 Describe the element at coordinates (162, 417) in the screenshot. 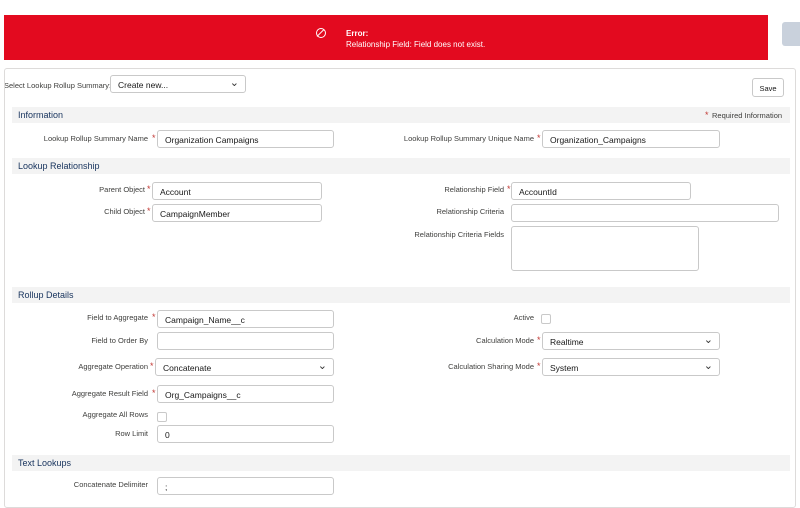

I see `aggregate-all-rows-checkbox` at that location.